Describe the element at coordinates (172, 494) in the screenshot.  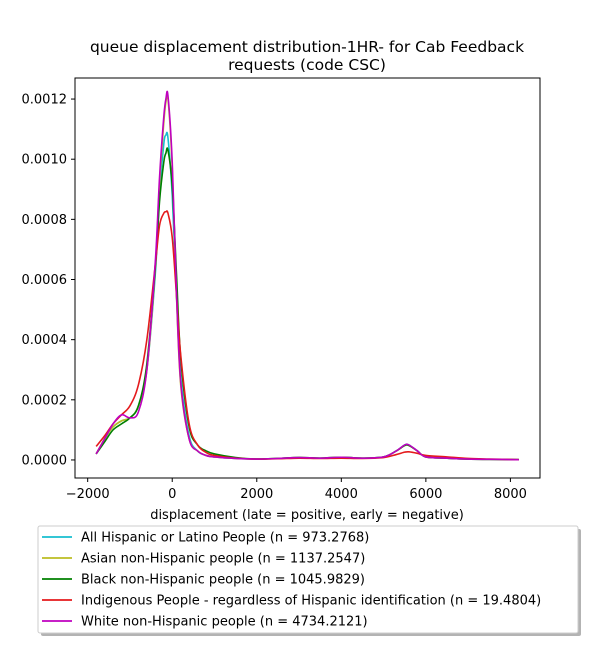
I see `x-tick-label: 0` at that location.